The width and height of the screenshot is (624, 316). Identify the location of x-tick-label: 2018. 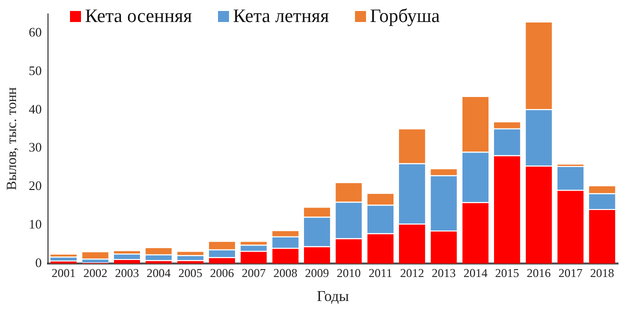
(602, 273).